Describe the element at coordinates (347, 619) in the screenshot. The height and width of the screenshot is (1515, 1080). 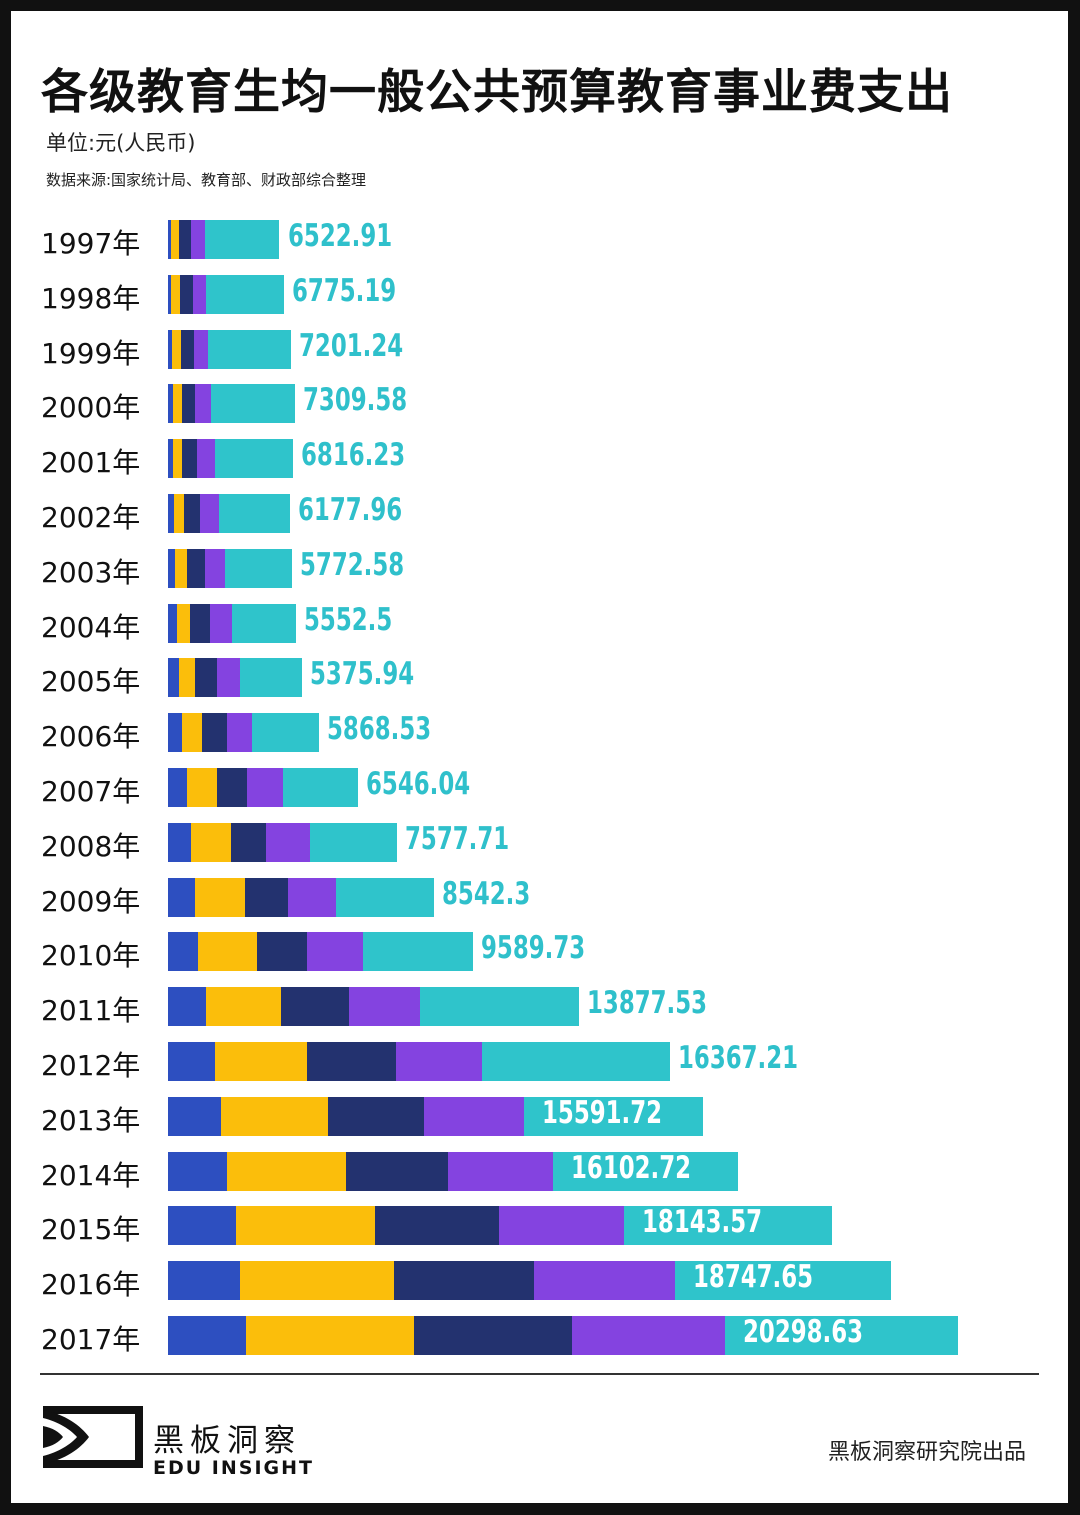
I see `data-label: 5552.5` at that location.